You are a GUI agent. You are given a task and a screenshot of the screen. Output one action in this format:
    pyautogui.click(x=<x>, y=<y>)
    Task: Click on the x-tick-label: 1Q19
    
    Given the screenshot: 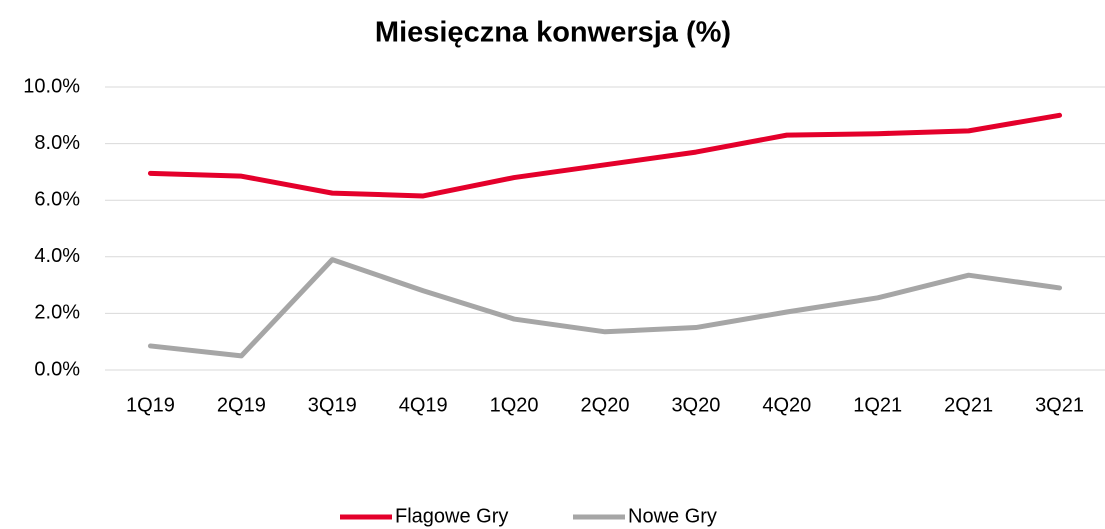 What is the action you would take?
    pyautogui.click(x=150, y=405)
    